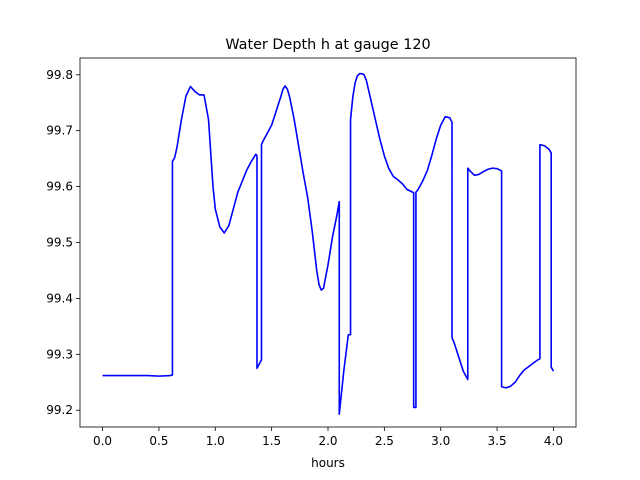  I want to click on y-tick-label: 99.8, so click(59, 75).